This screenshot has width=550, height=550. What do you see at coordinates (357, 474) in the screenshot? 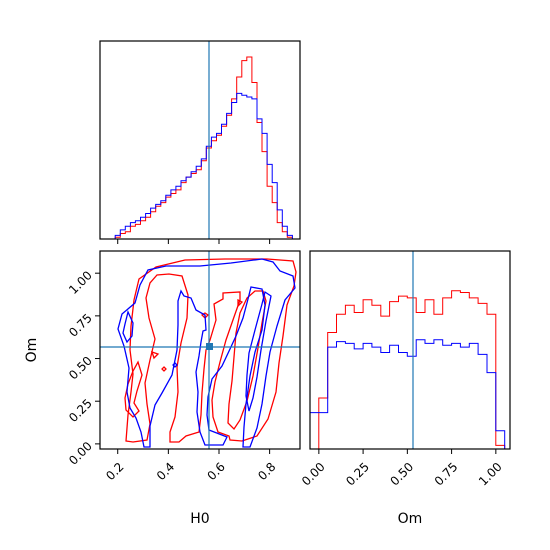
I see `x-tick-label: 0.25` at bounding box center [357, 474].